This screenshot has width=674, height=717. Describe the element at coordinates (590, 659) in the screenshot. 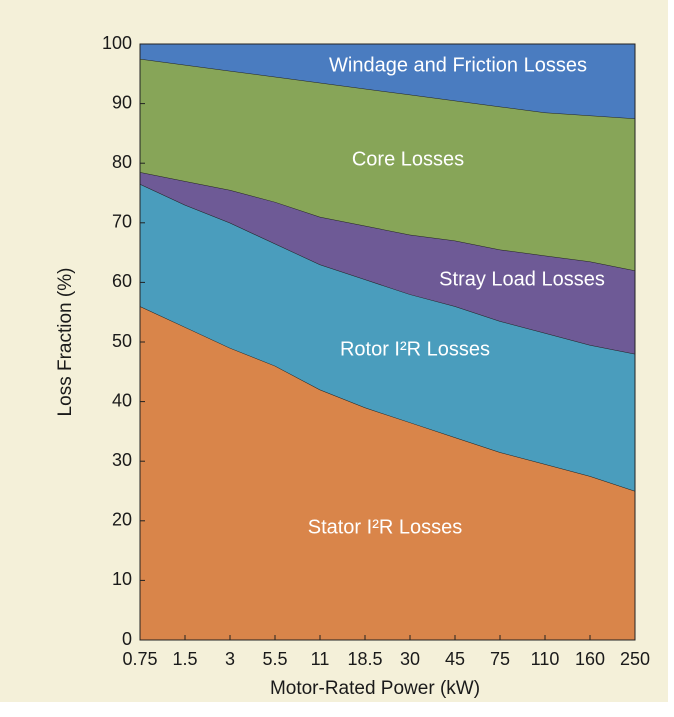

I see `x-tick-label: 160` at that location.